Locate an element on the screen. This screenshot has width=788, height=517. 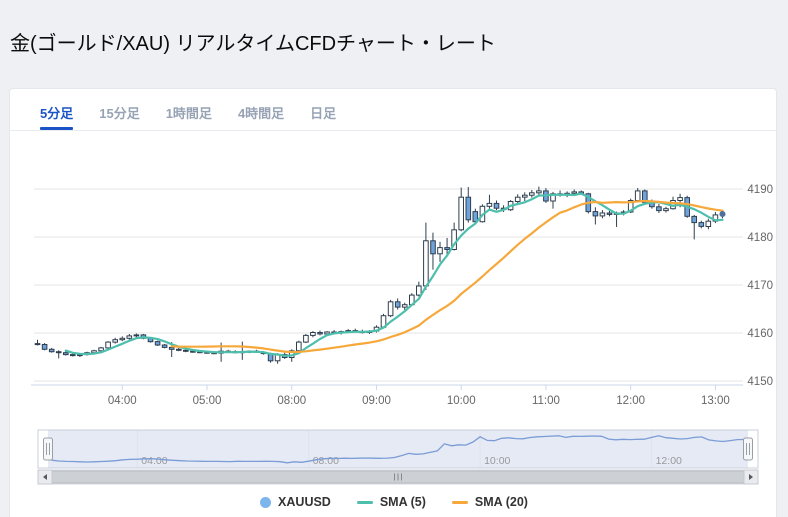
scroll-left-arrow-icon is located at coordinates (45, 477).